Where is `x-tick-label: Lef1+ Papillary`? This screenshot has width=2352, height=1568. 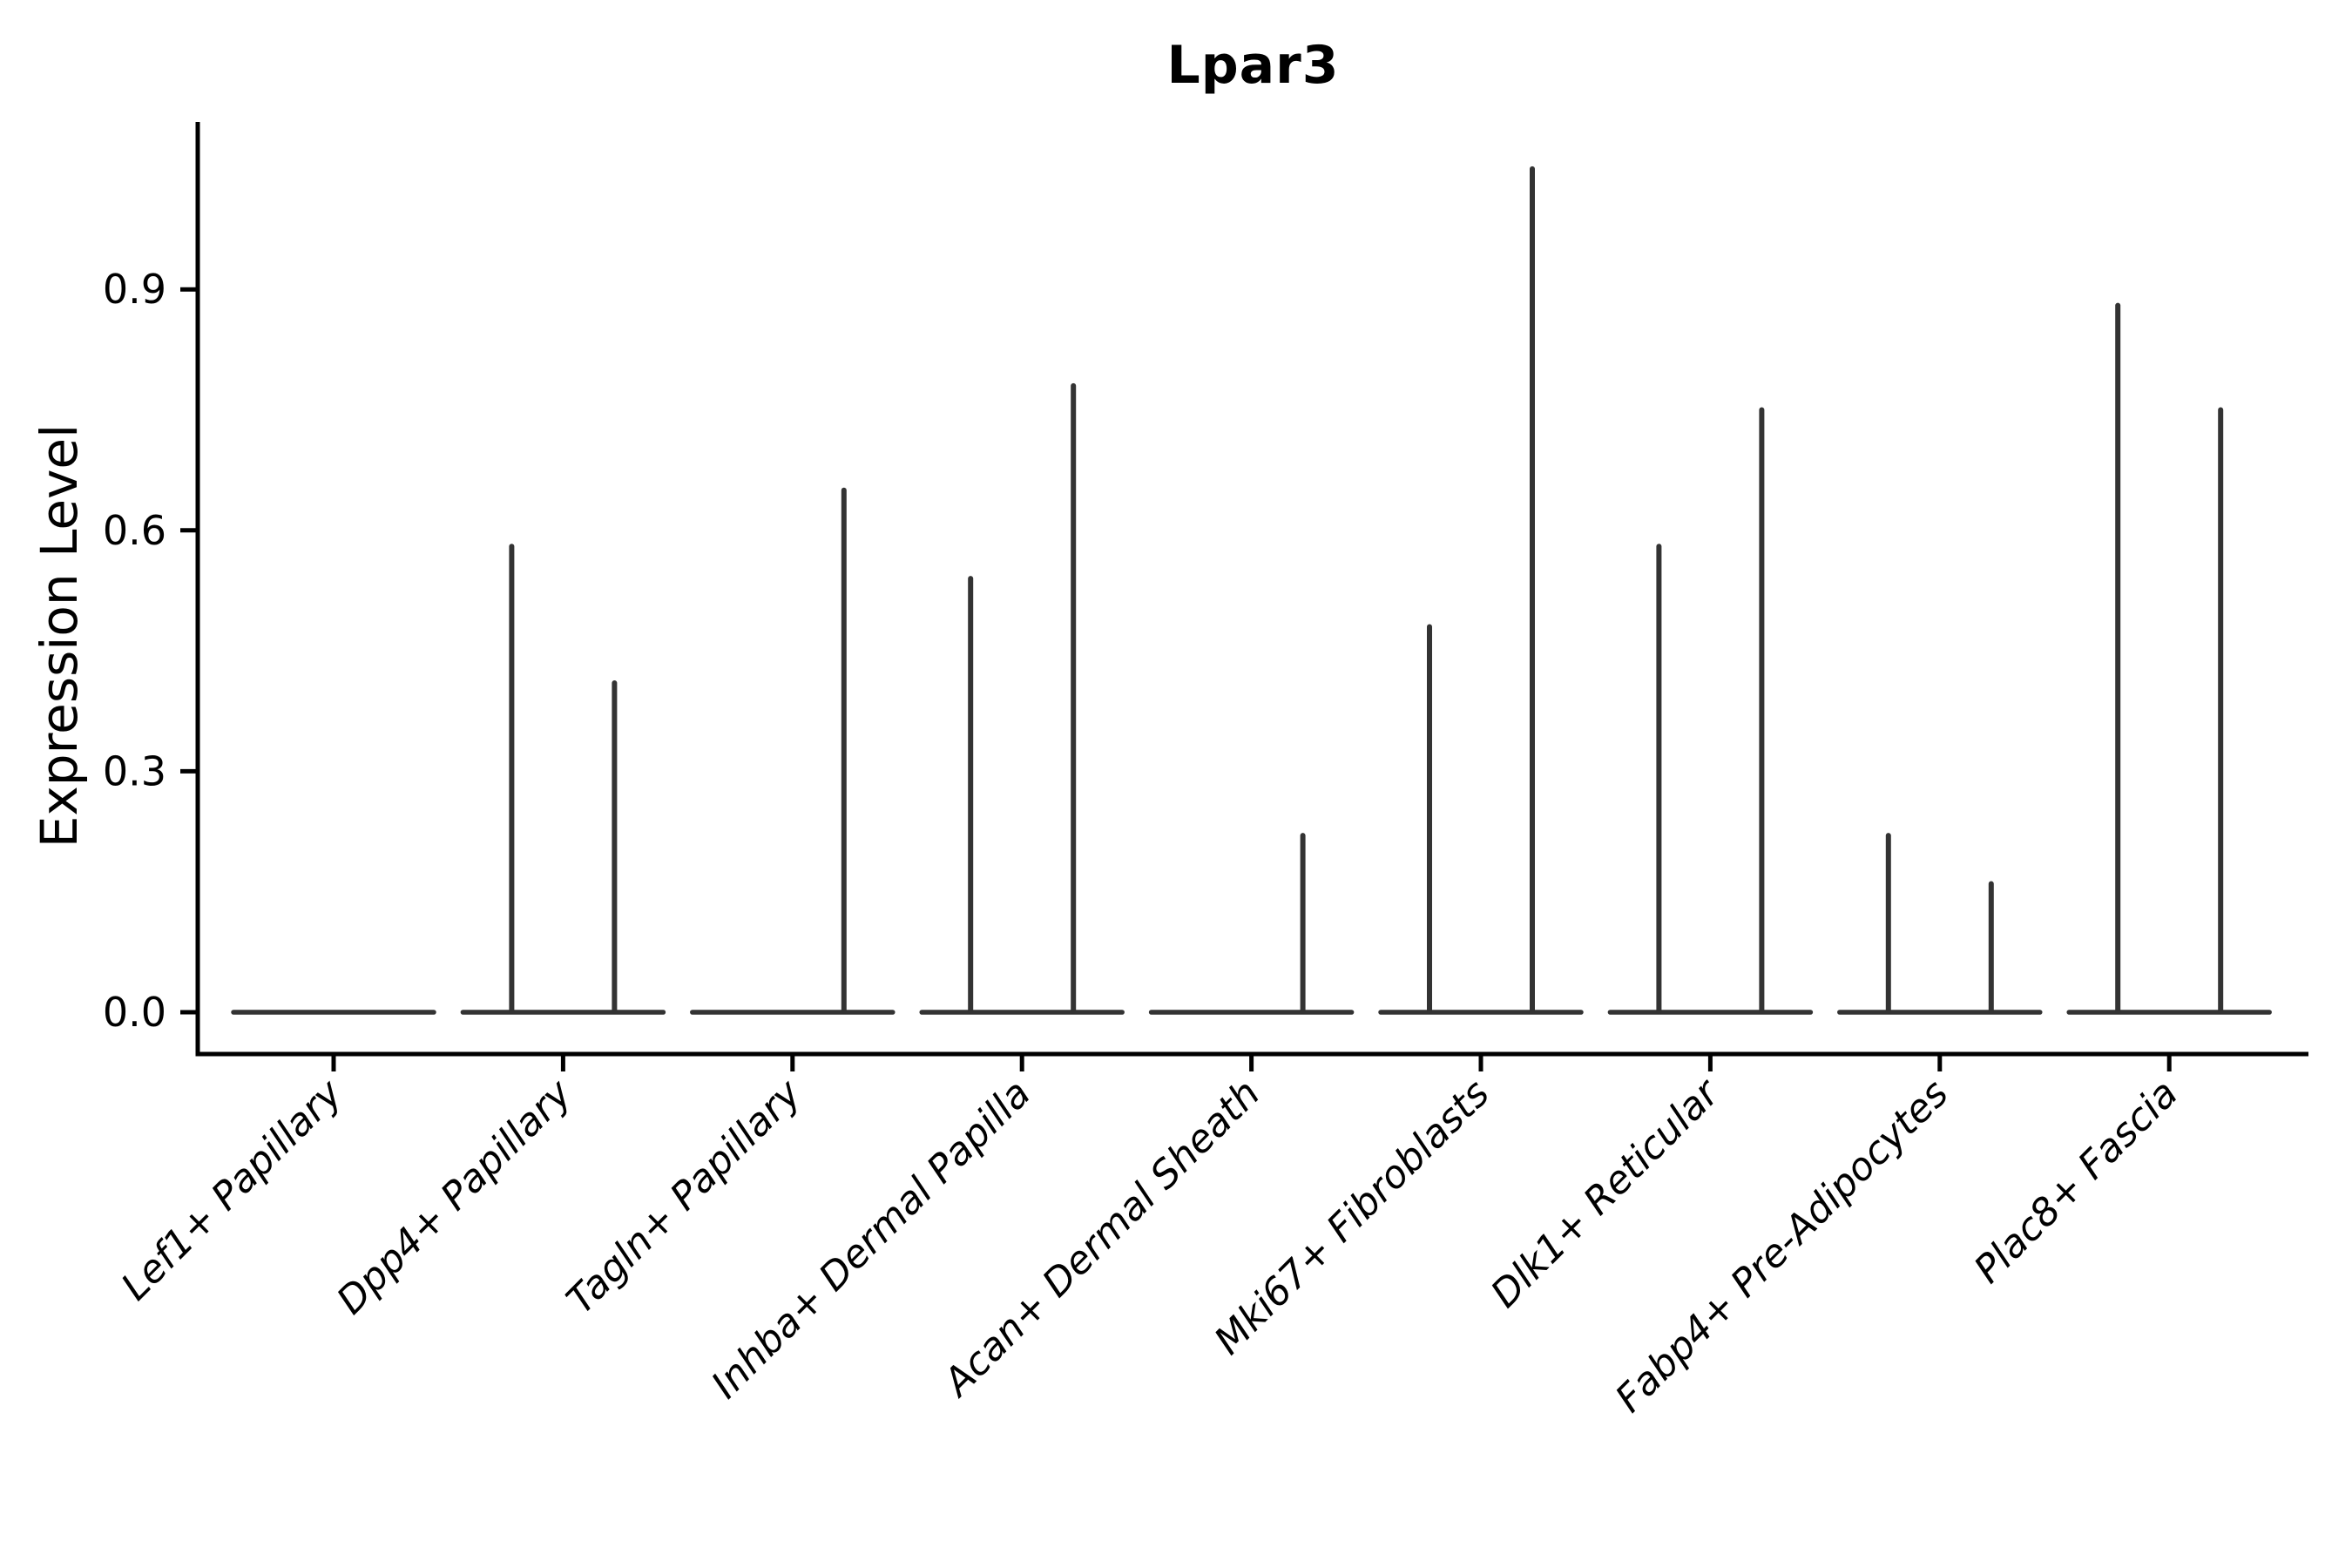
x-tick-label: Lef1+ Papillary is located at coordinates (233, 1190).